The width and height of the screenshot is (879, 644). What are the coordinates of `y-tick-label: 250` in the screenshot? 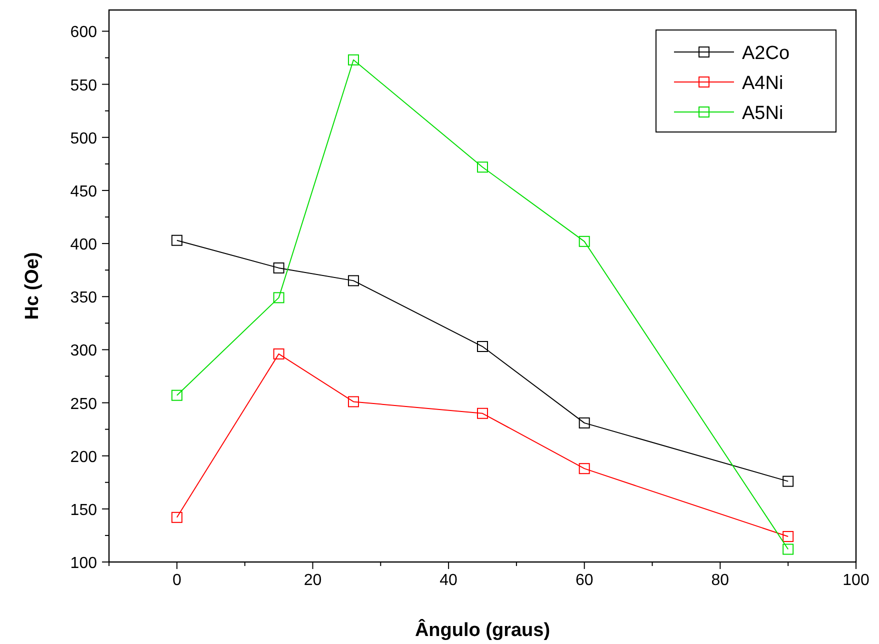 It's located at (84, 404).